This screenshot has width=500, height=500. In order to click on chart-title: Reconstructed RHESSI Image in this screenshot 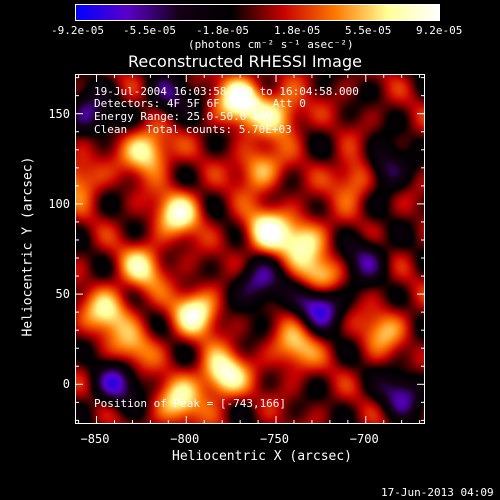, I will do `click(245, 61)`.